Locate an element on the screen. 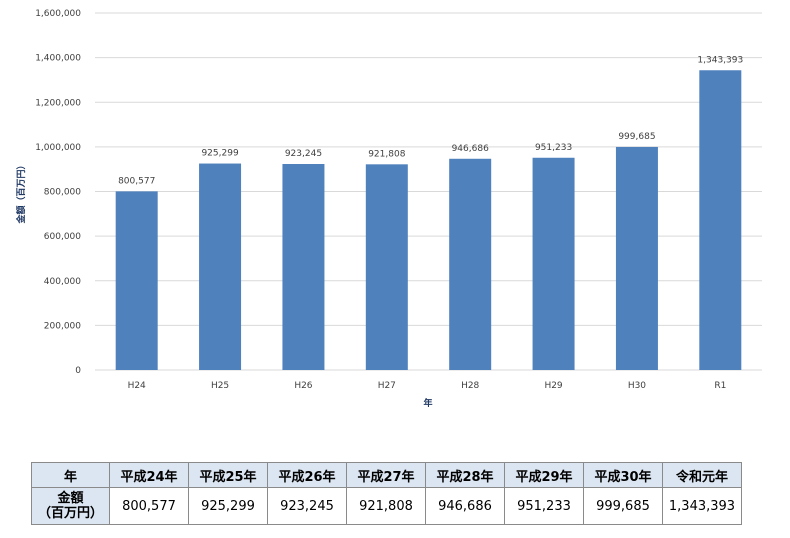  y-tick-label: 0 is located at coordinates (78, 371).